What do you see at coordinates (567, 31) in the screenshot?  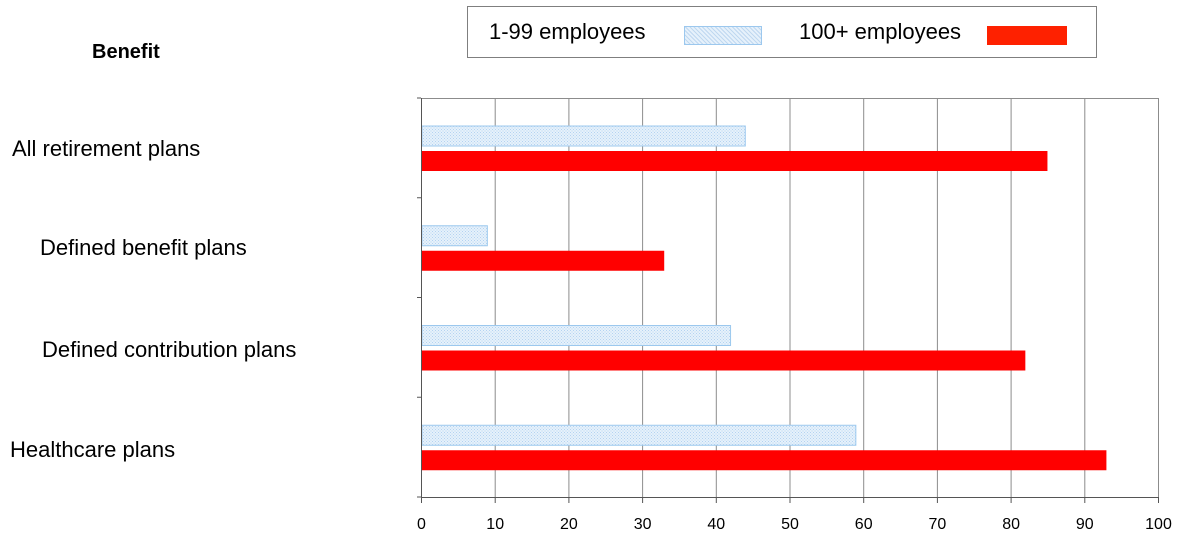 I see `legend-label-small: 1-99 employees` at bounding box center [567, 31].